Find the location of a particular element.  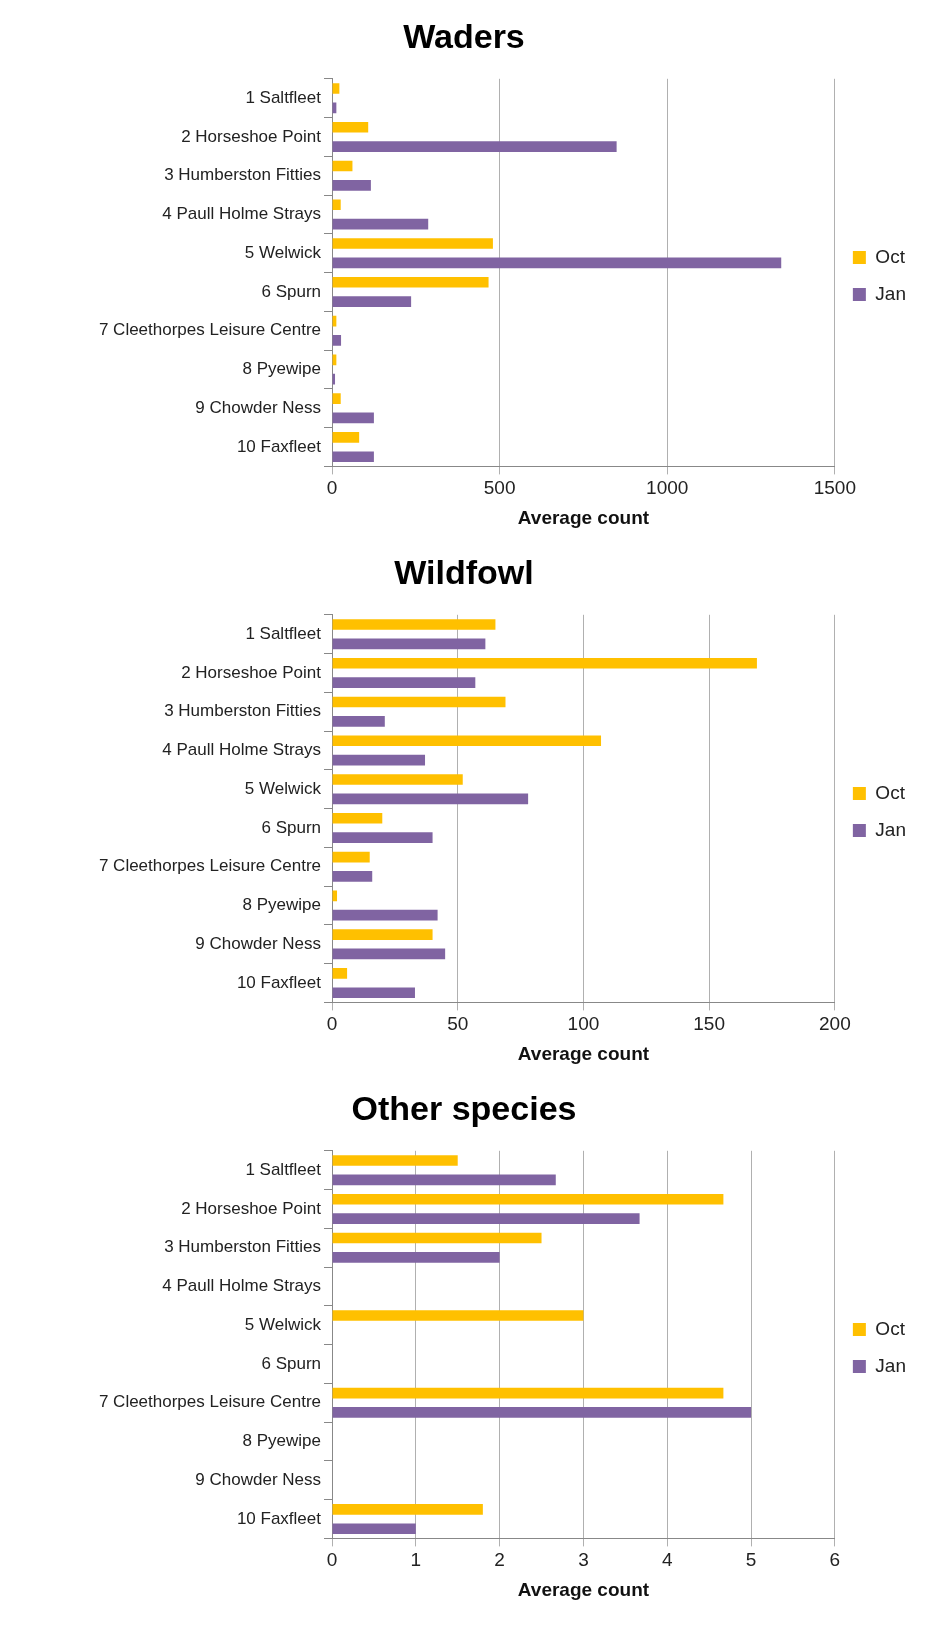

x-tick-label: 4 is located at coordinates (667, 1560).